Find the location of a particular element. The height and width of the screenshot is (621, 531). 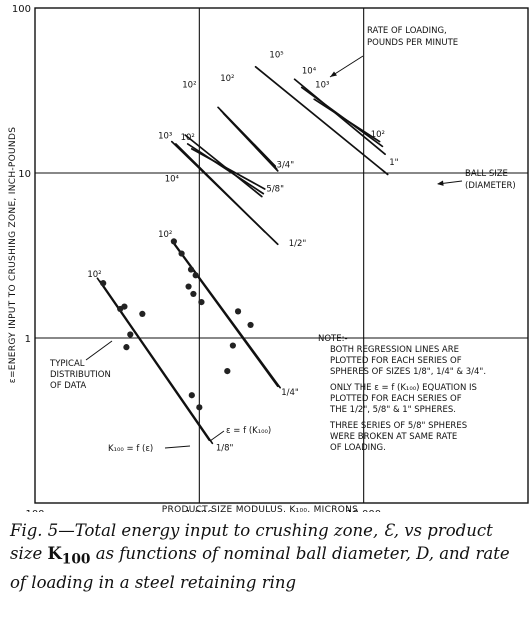

equation-lower: K₁₀₀ = f (ε) is located at coordinates (130, 449).